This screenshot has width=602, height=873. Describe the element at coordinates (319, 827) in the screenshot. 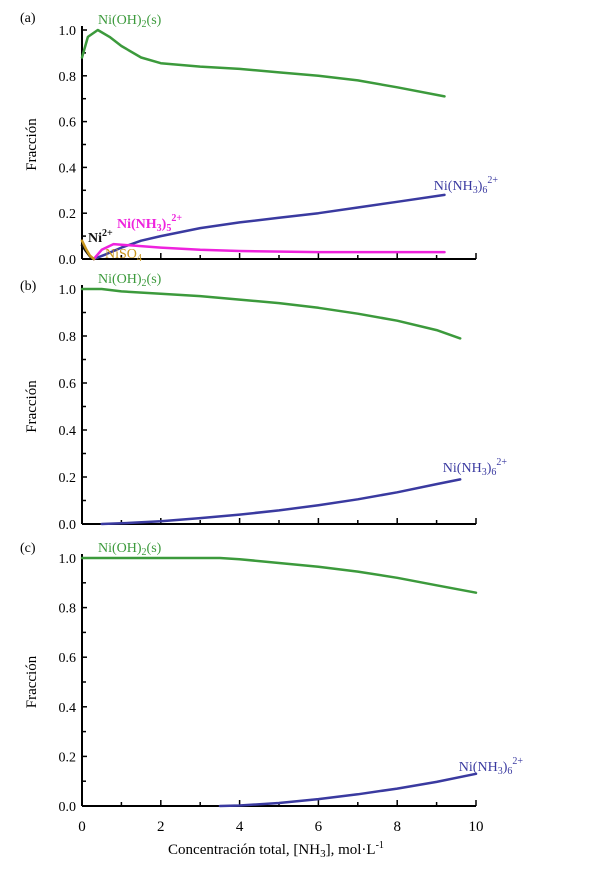

I see `x-tick-label: 6` at that location.